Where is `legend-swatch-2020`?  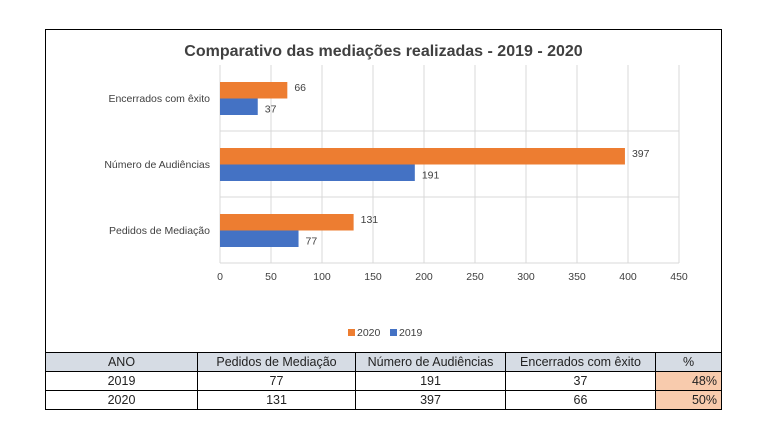
legend-swatch-2020 is located at coordinates (351, 332).